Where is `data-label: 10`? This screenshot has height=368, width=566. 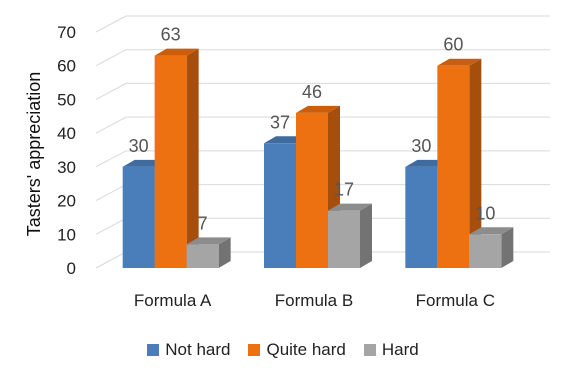
data-label: 10 is located at coordinates (485, 213).